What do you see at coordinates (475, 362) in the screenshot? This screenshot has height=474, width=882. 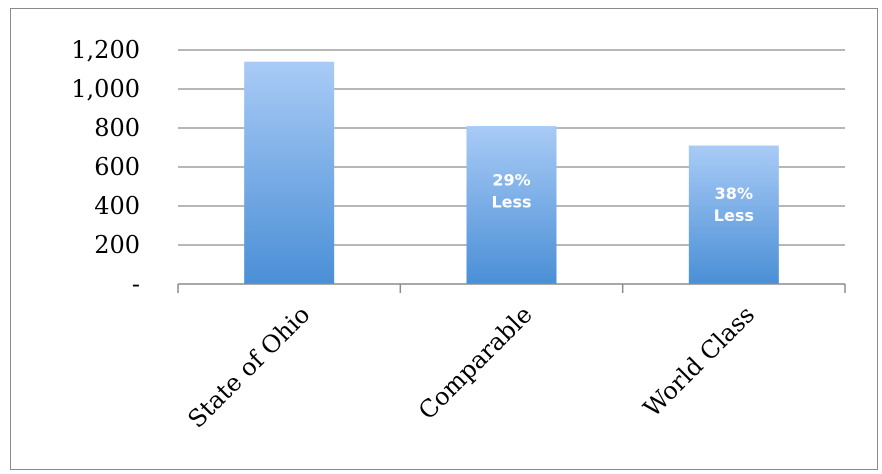 I see `x-category-label: Comparable` at bounding box center [475, 362].